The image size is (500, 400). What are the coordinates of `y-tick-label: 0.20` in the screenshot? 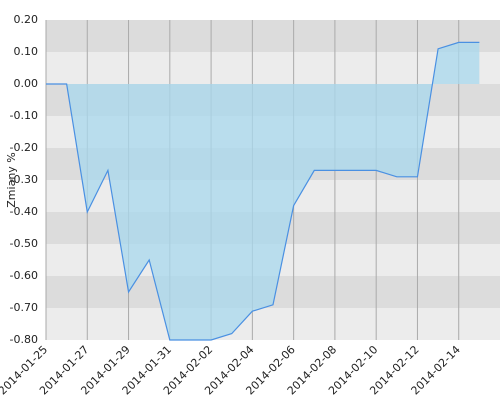 It's located at (26, 19).